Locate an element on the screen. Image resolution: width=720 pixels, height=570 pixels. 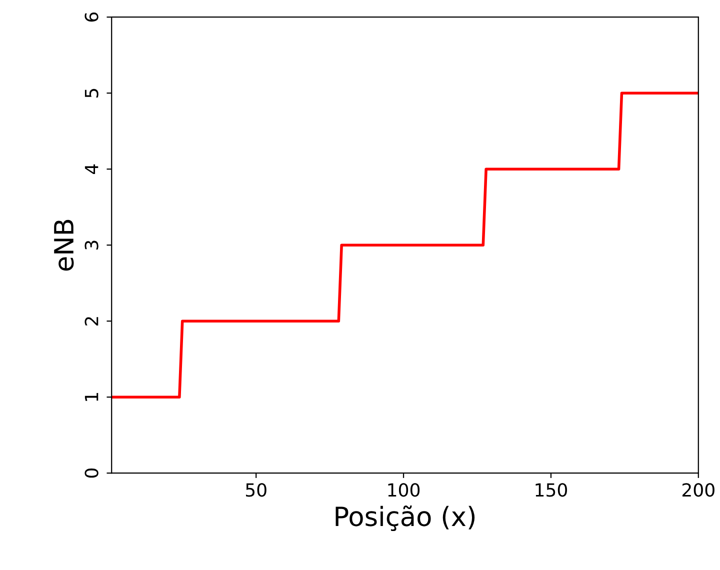
x-axis-title: Posição (x) is located at coordinates (405, 518).